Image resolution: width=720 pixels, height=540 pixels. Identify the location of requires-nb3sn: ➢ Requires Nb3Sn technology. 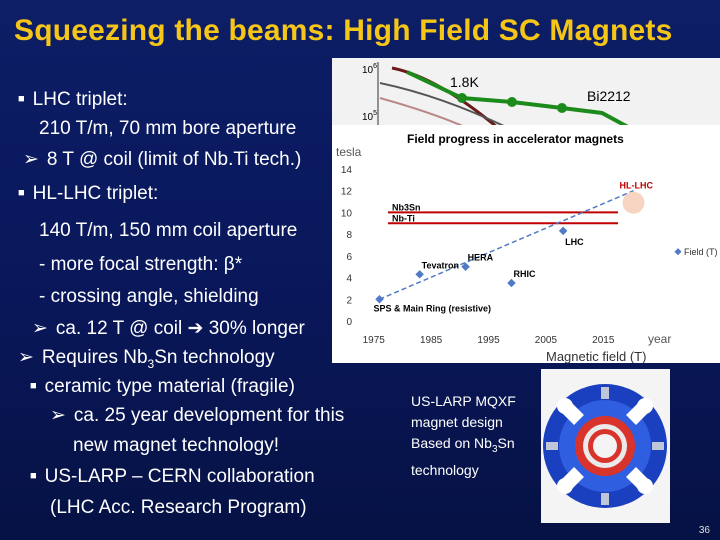
(146, 358).